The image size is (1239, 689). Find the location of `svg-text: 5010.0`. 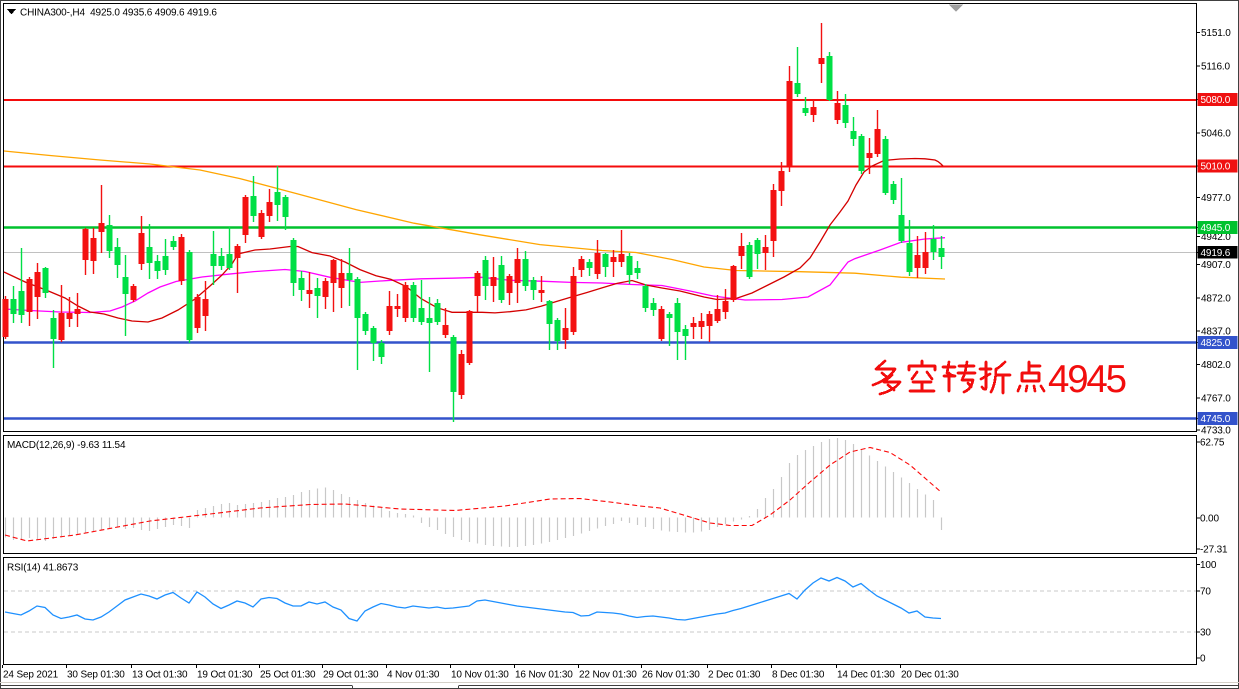

svg-text: 5010.0 is located at coordinates (1216, 167).